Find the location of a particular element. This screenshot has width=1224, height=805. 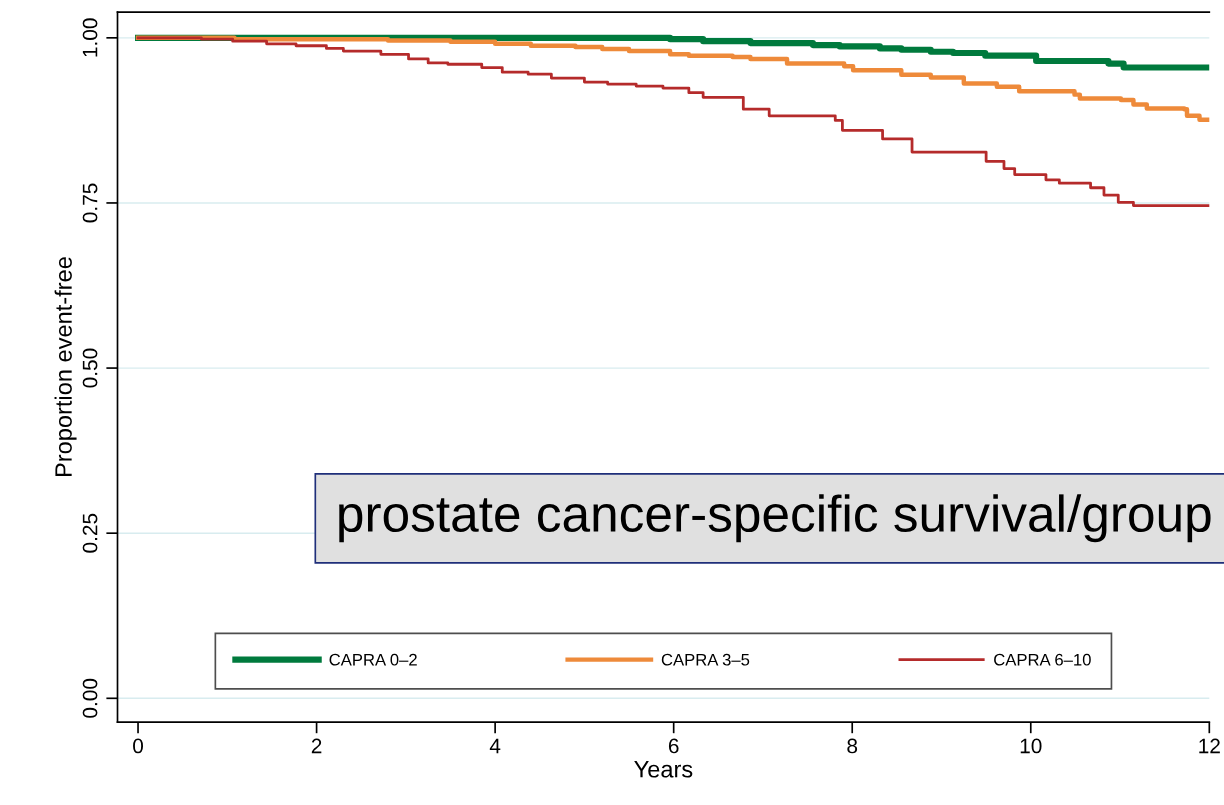

y-tick-label: 0.25 is located at coordinates (90, 533).